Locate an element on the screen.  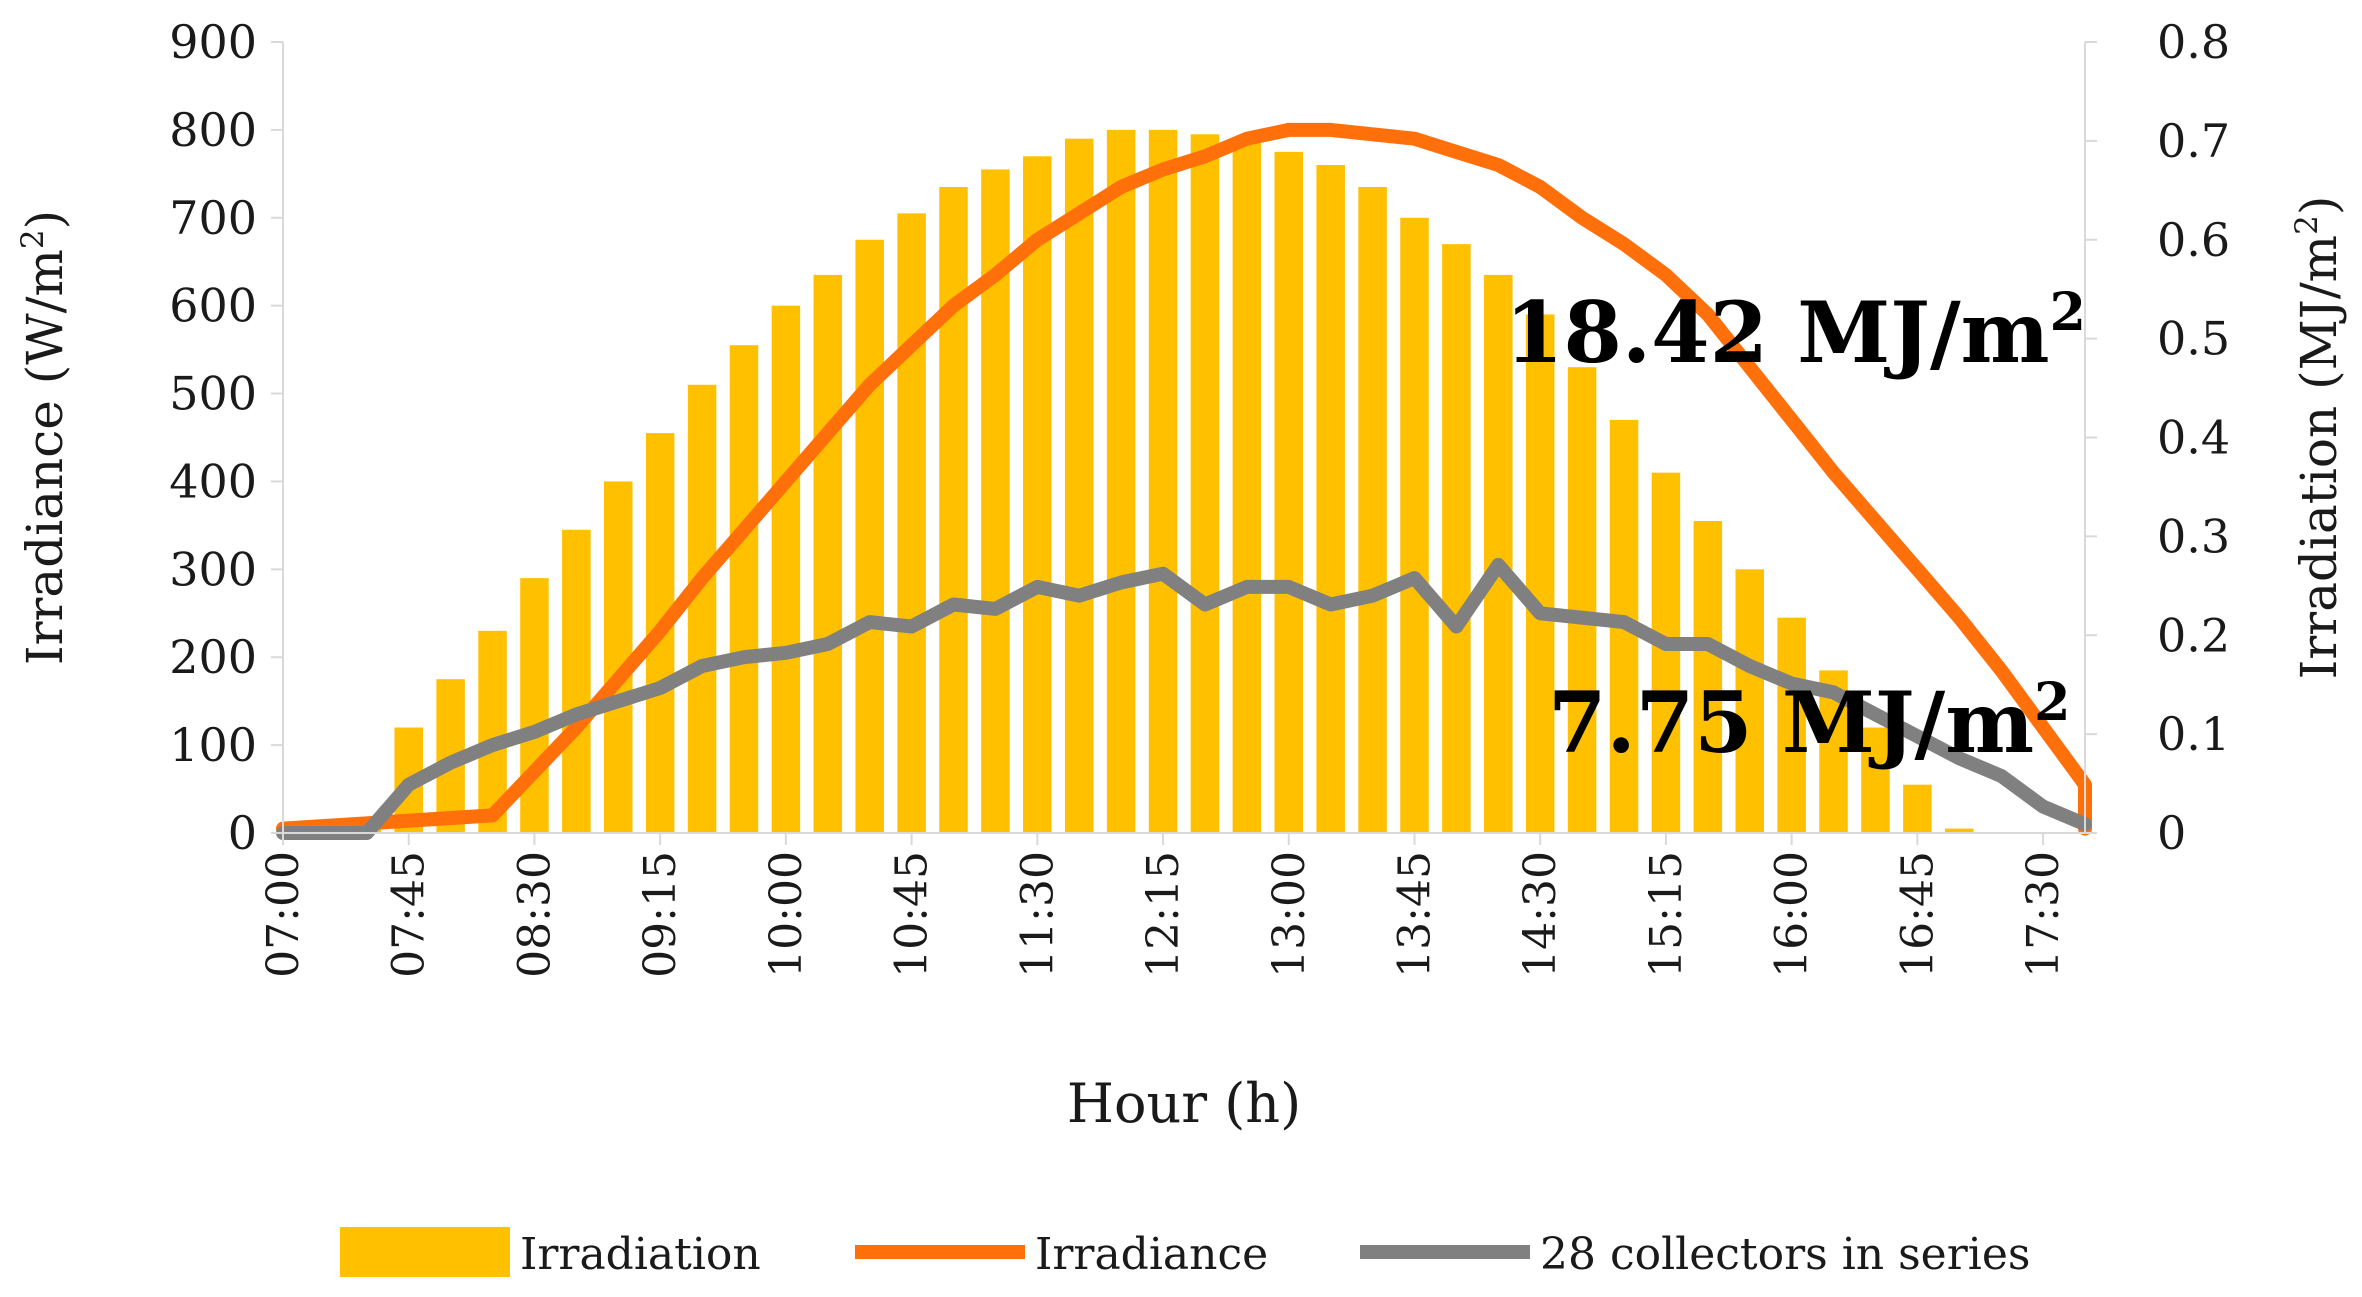
right-tick-label: 0.7 is located at coordinates (2193, 141).